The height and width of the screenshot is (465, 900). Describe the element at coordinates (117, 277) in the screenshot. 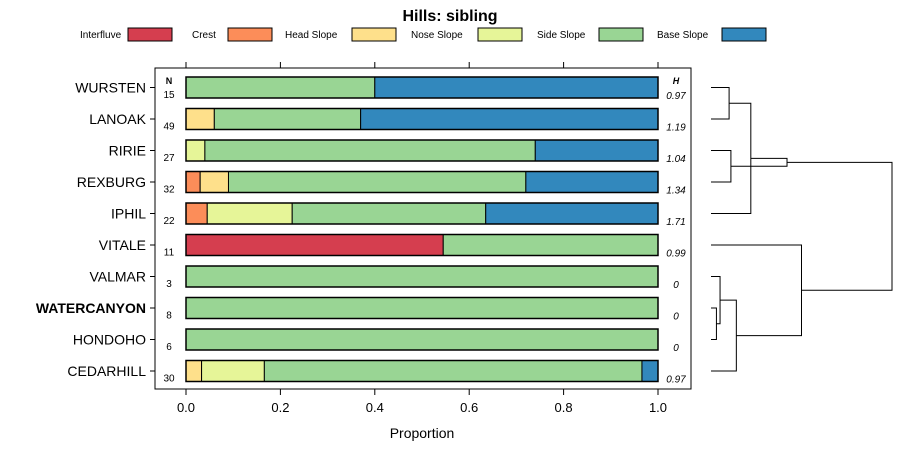

I see `row-label: VALMAR` at that location.